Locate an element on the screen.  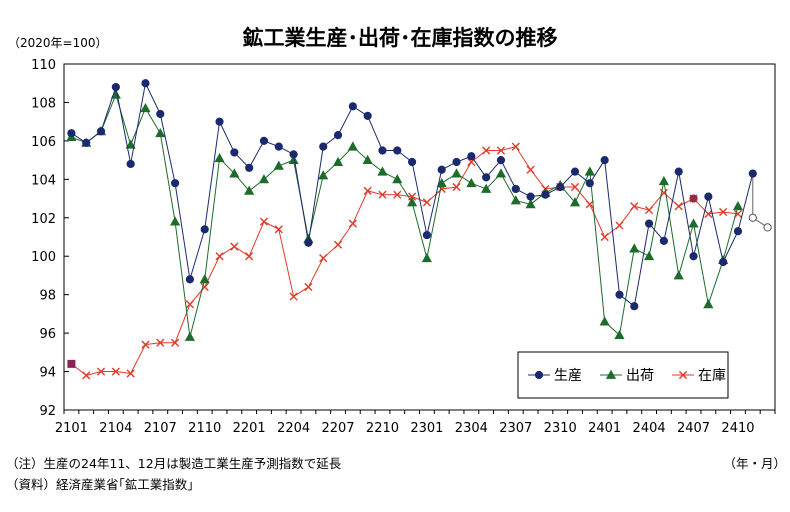
x-tick-label: 2101 is located at coordinates (71, 428).